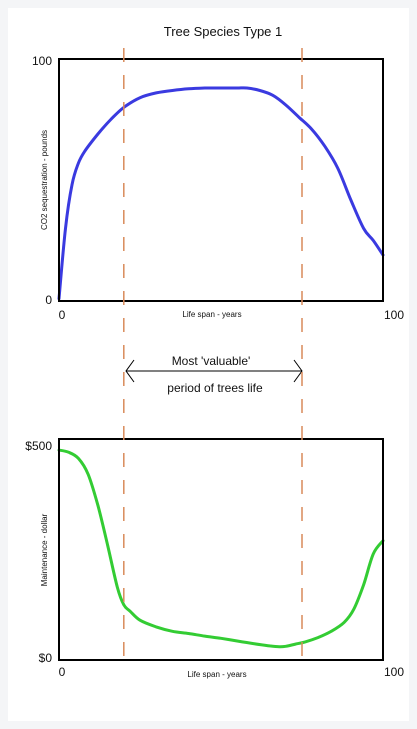 The width and height of the screenshot is (417, 729). What do you see at coordinates (394, 315) in the screenshot?
I see `co2-xtick-max: 100` at bounding box center [394, 315].